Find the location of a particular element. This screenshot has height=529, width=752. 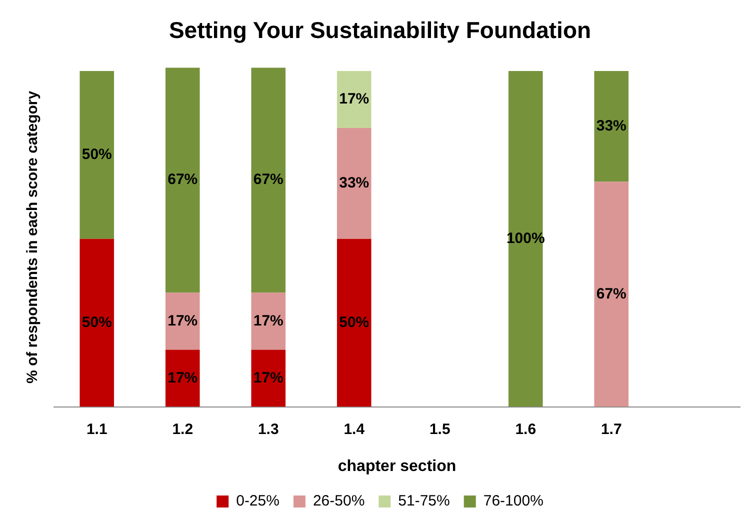

x-tick-label: 1.4 is located at coordinates (355, 429).